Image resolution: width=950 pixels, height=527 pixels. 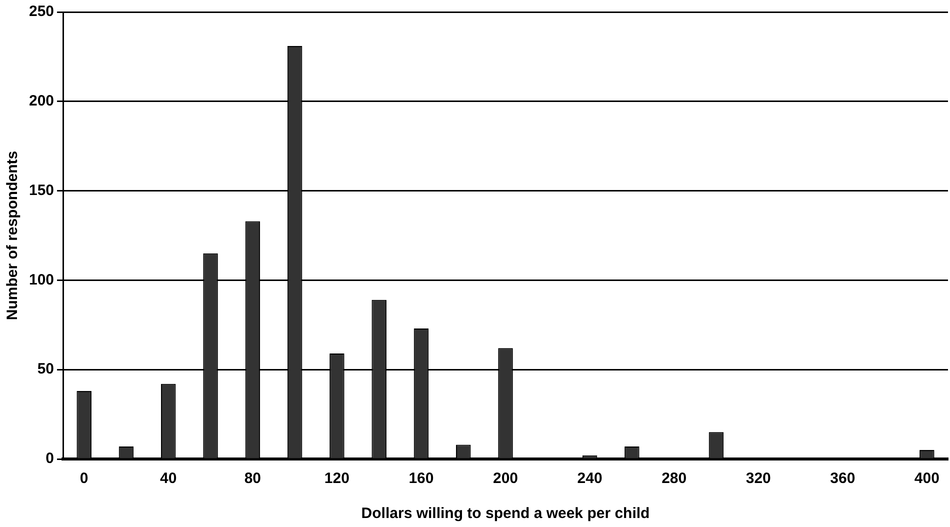 I want to click on y-tick-label: 50, so click(x=45, y=369).